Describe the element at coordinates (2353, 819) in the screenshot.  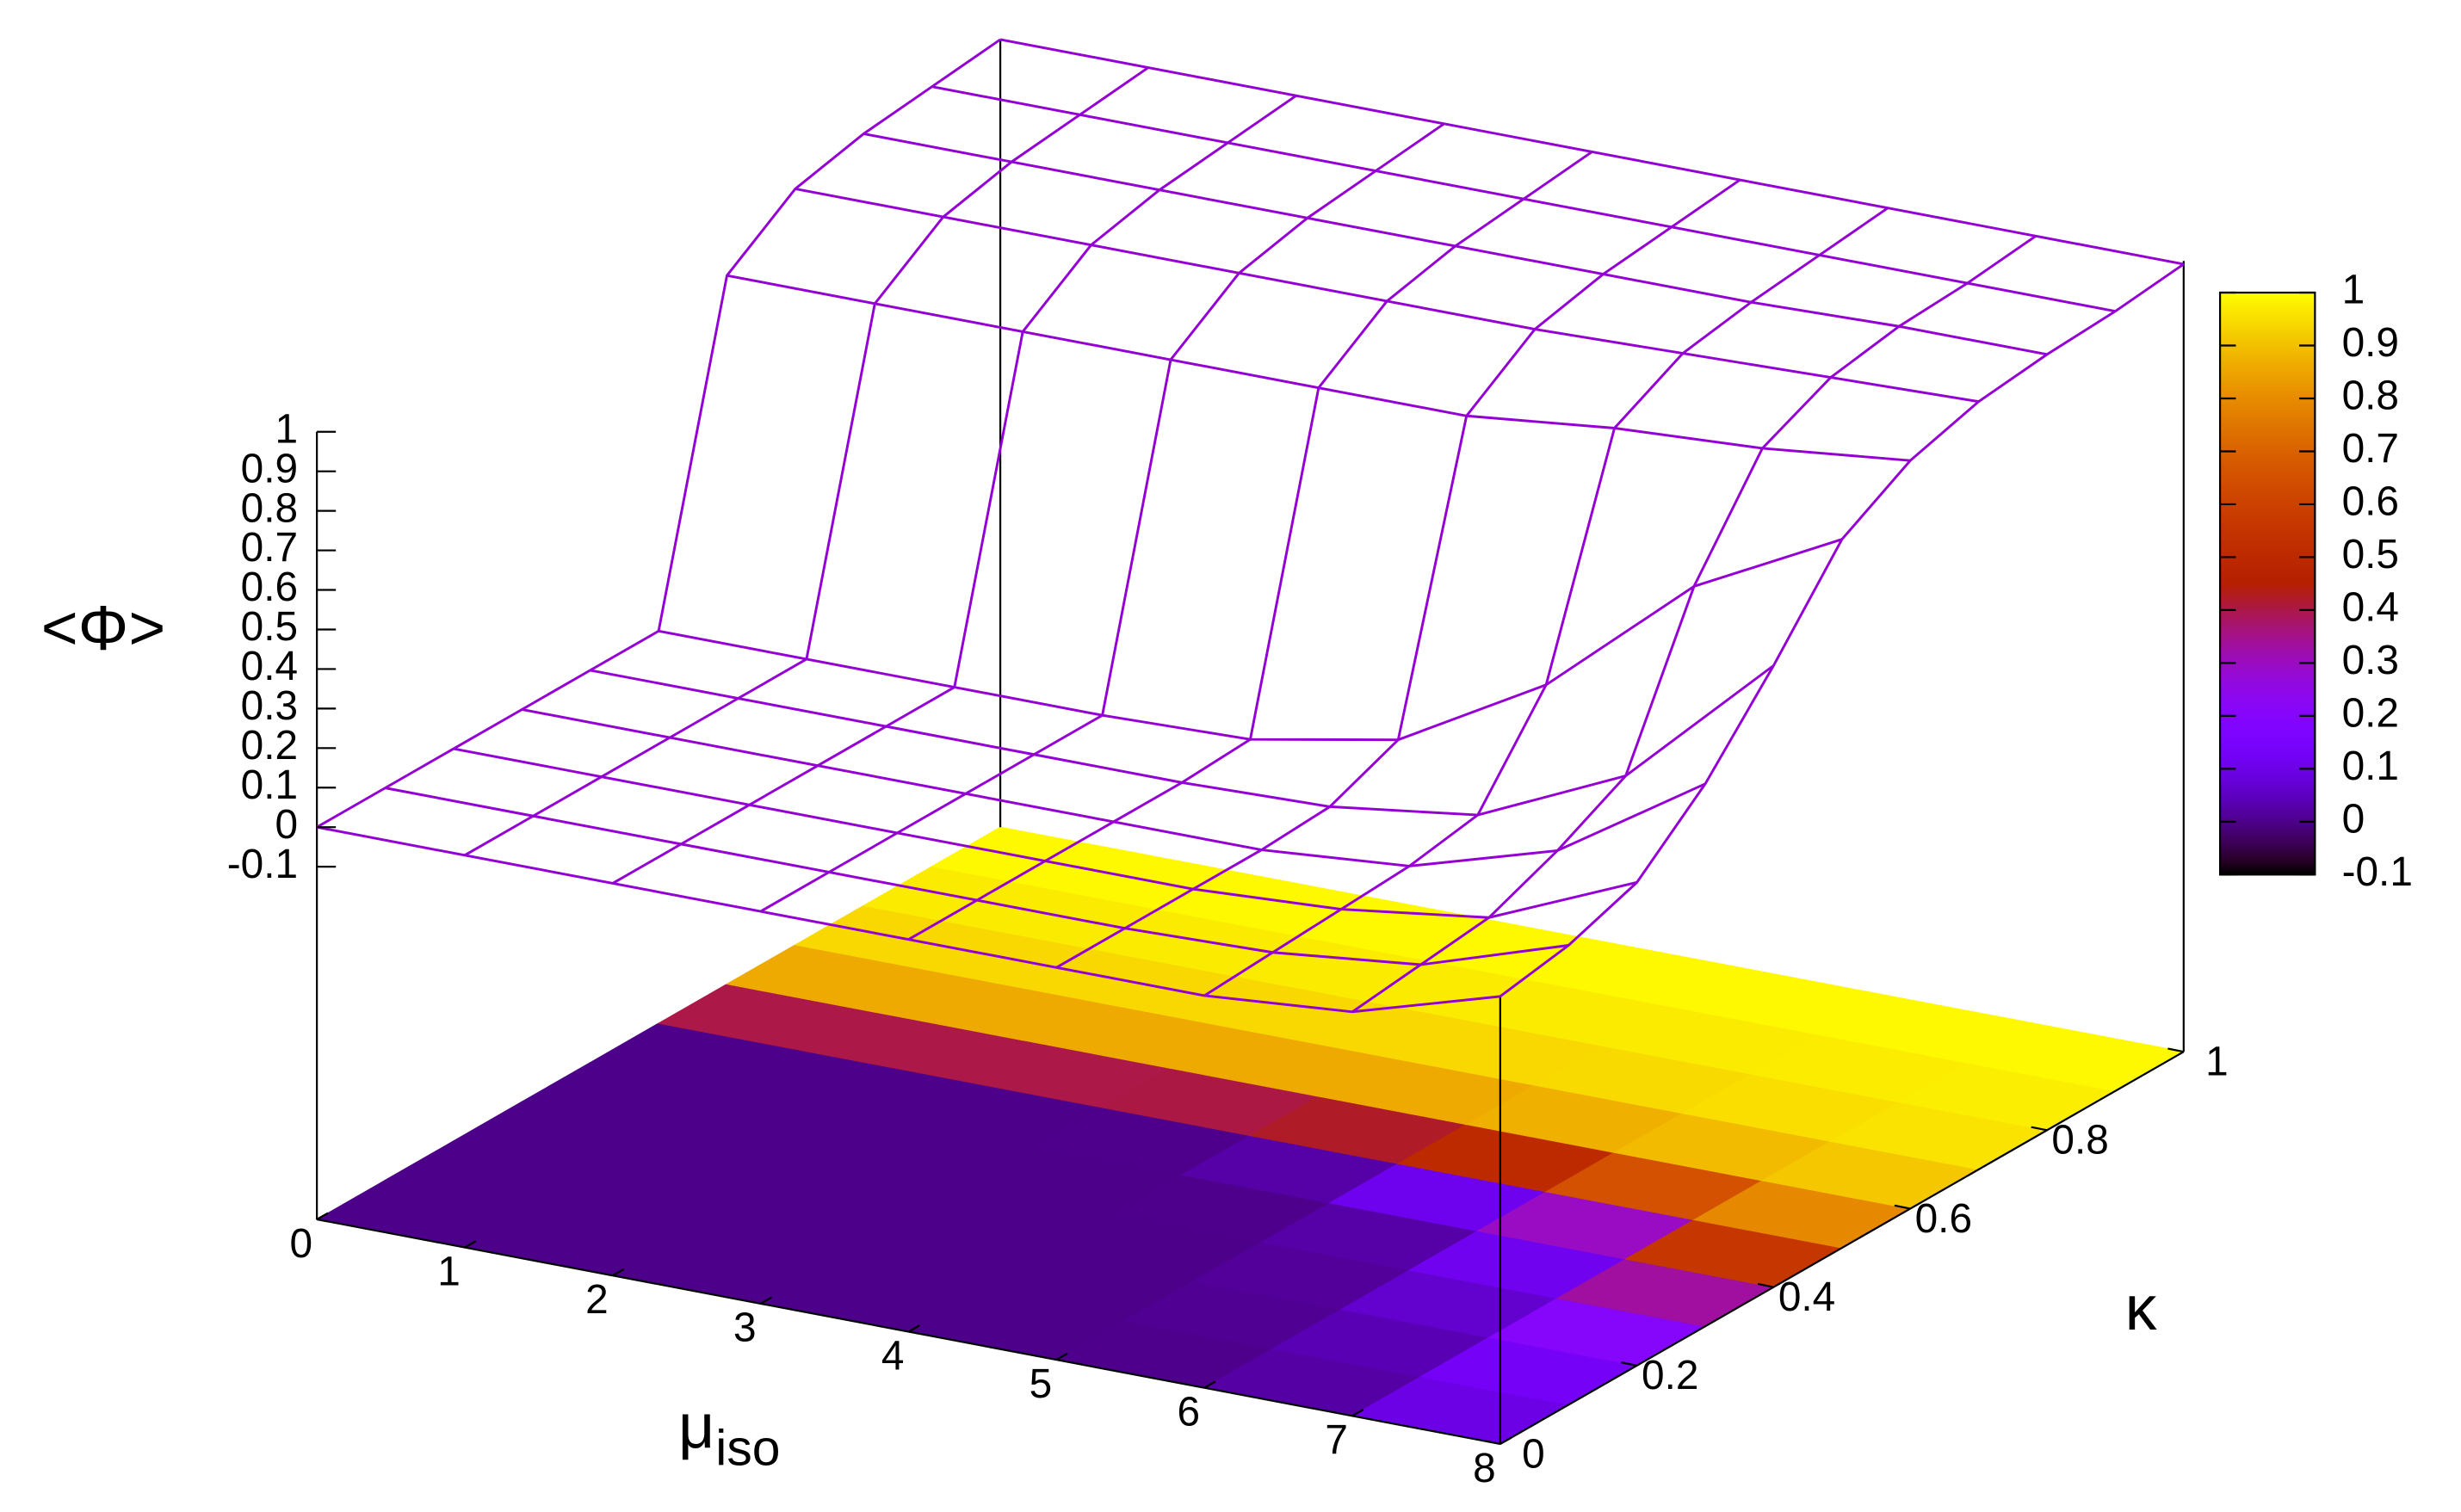
I see `colorbar-tick-label: 0` at that location.